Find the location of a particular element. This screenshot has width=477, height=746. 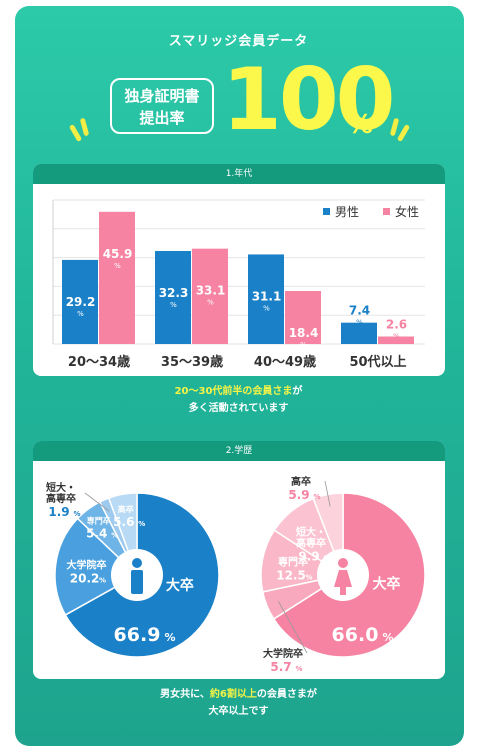

male-person-body is located at coordinates (137, 582).